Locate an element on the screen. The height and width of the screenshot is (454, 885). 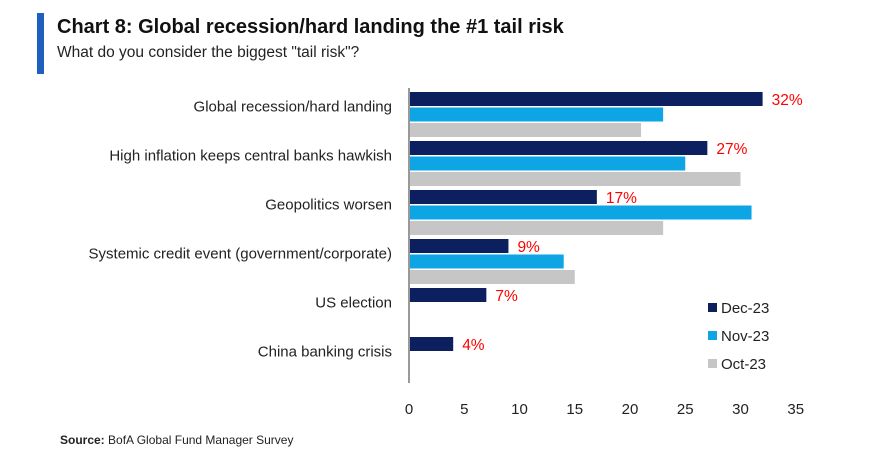
category-label: Global recession/hard landing is located at coordinates (293, 107).